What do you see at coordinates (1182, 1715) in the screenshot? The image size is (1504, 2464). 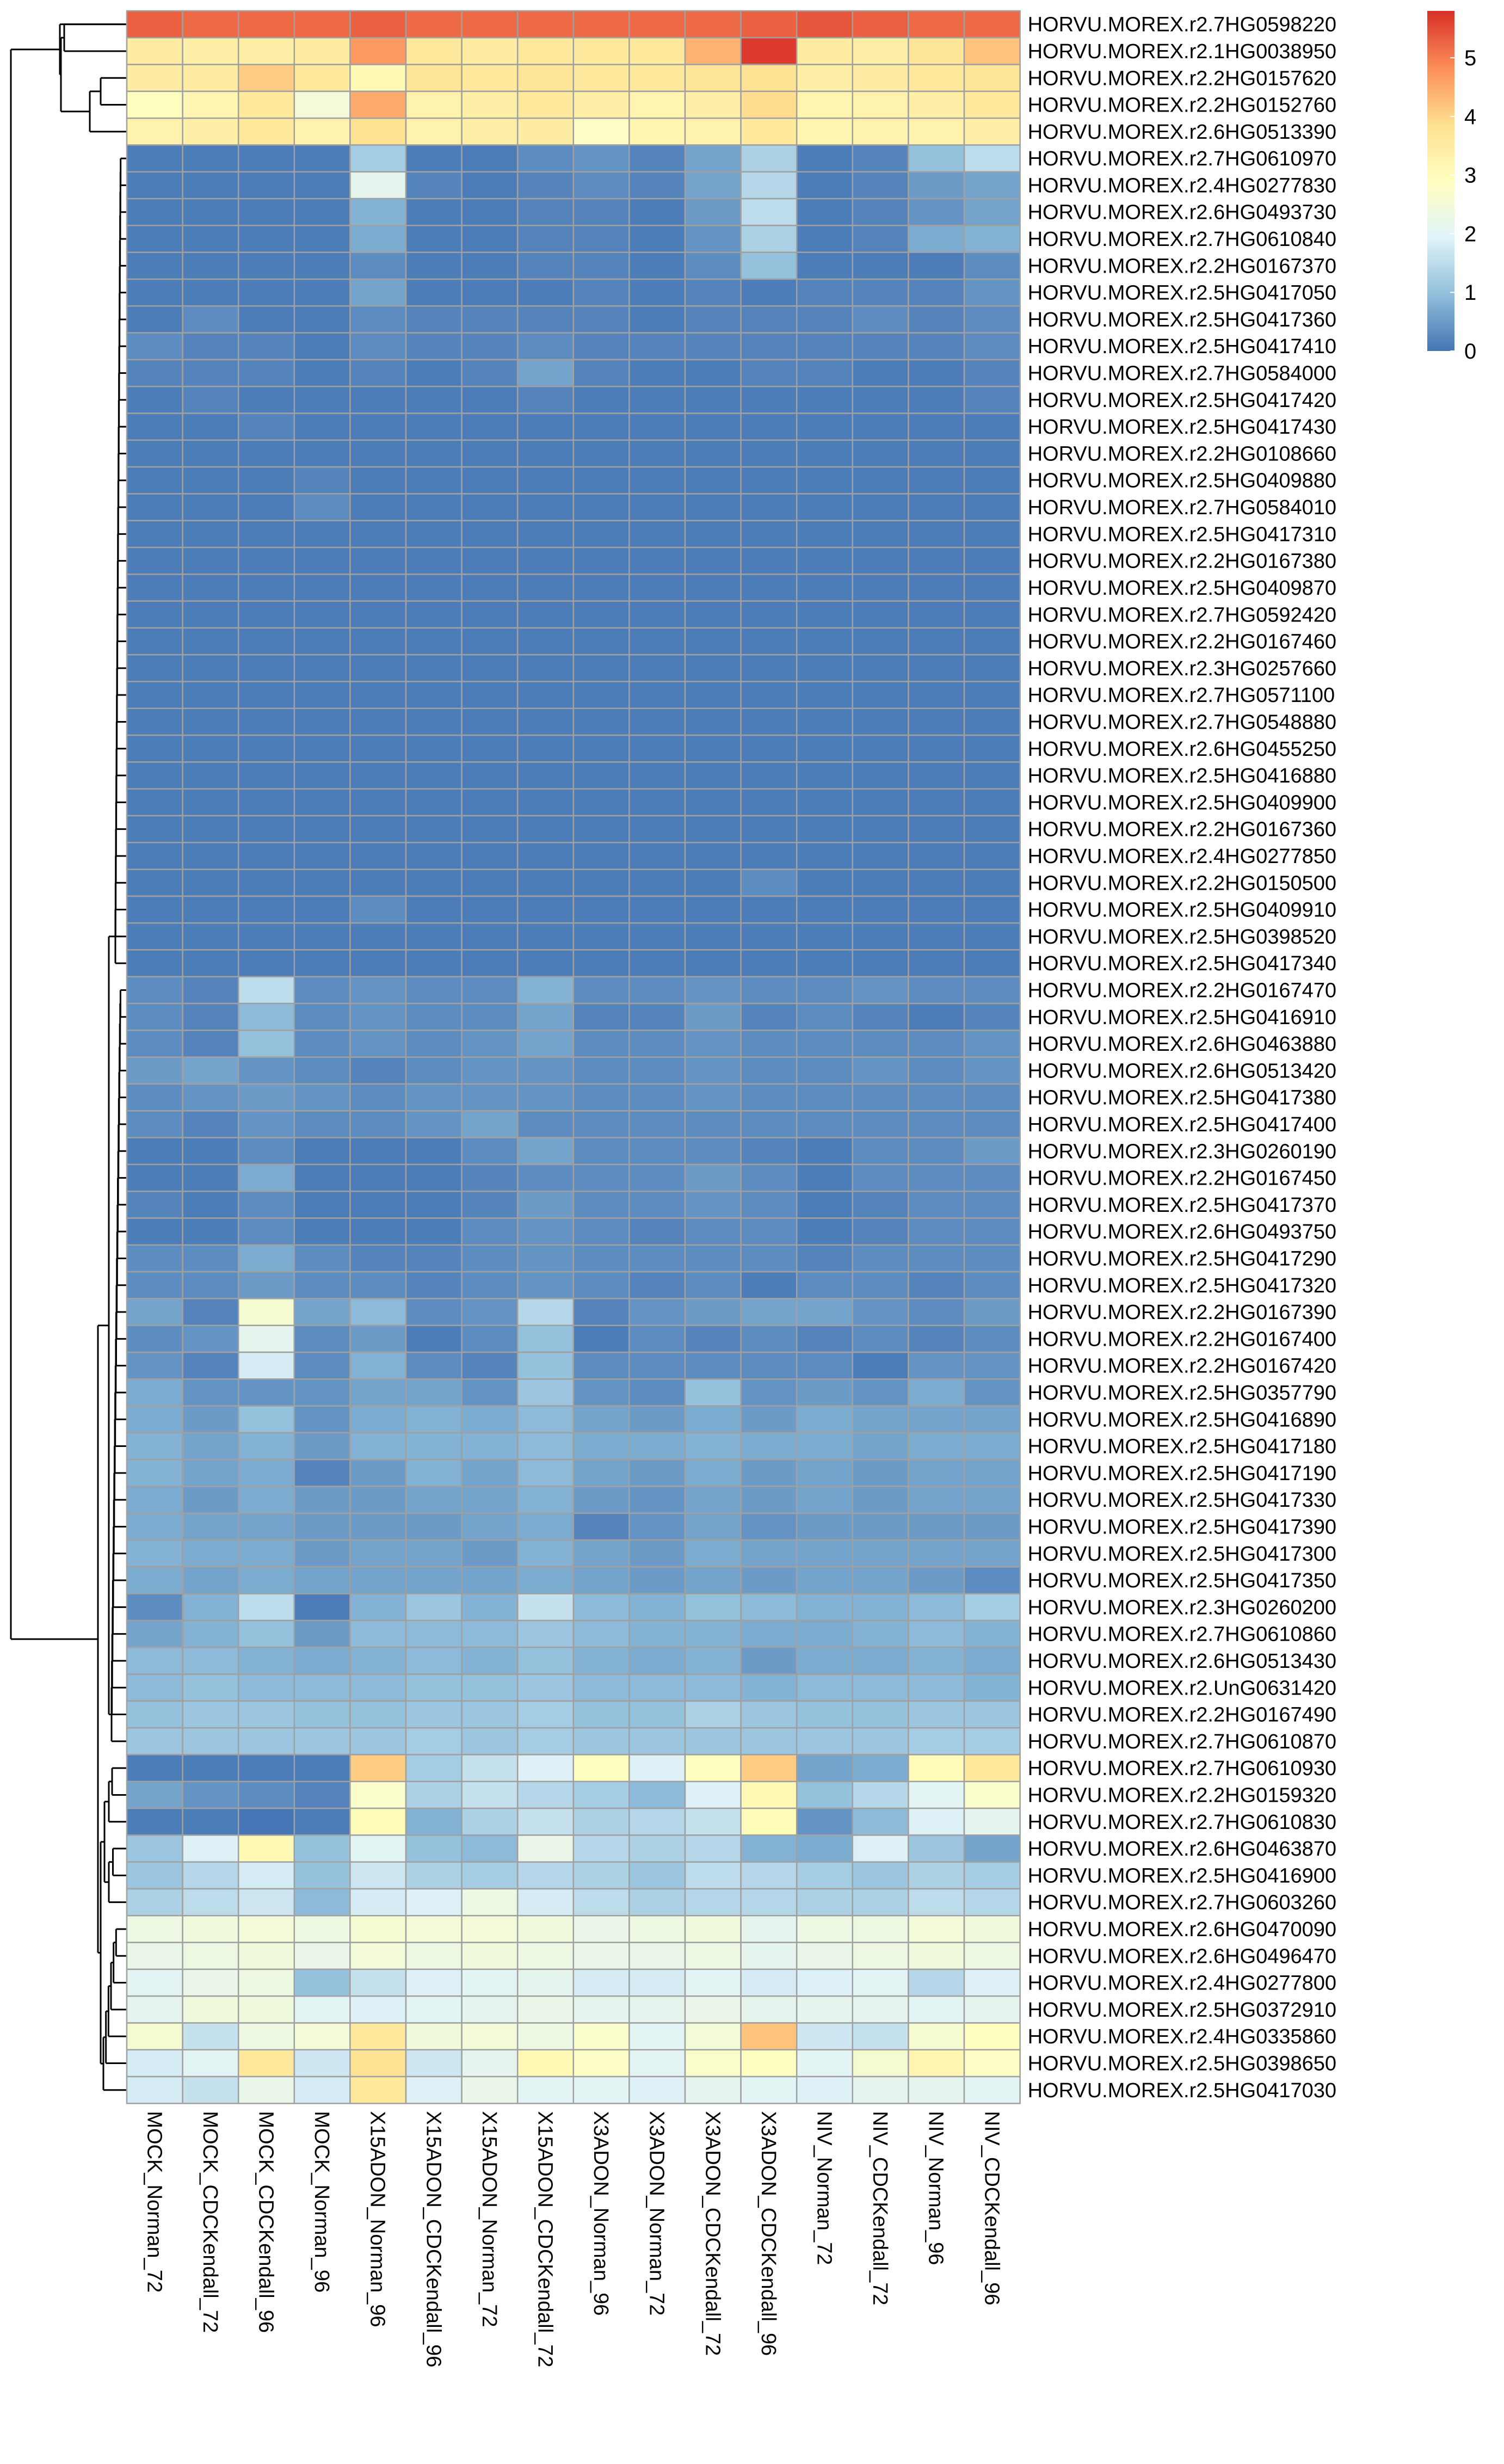 I see `row-label: HORVU.MOREX.r2.2HG0167490` at bounding box center [1182, 1715].